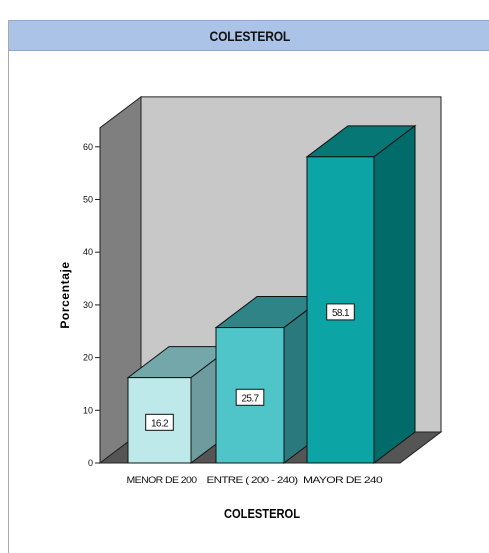 The image size is (489, 553). I want to click on x-tick-label: MAYOR DE 240, so click(343, 480).